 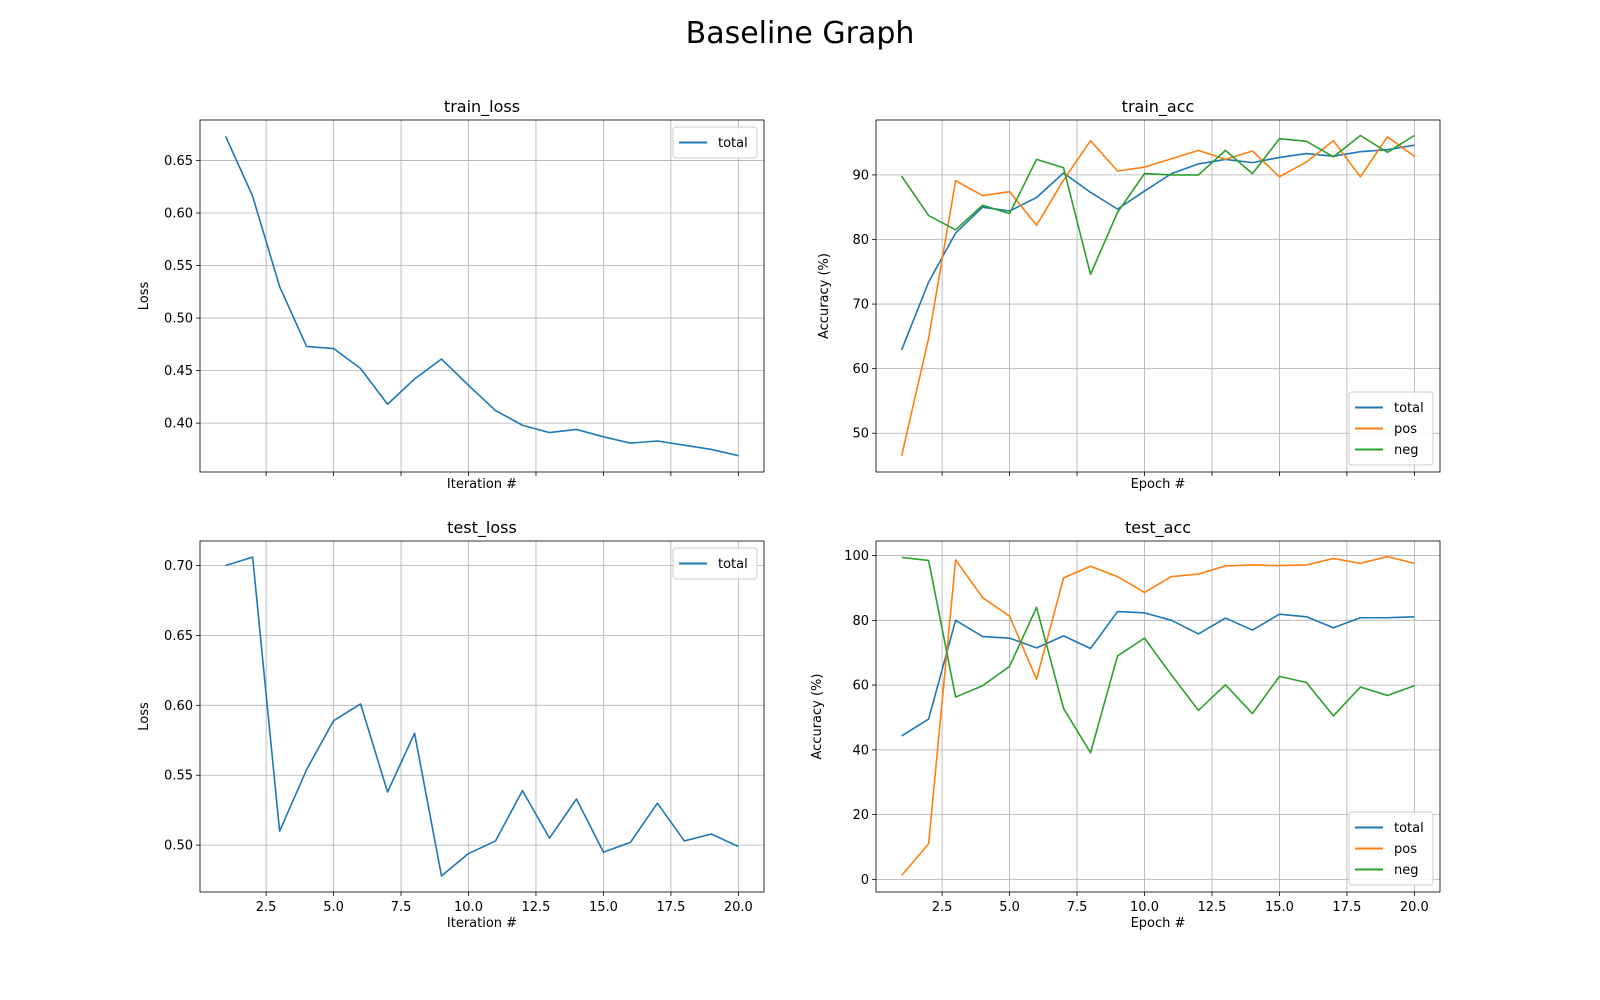 What do you see at coordinates (482, 107) in the screenshot?
I see `subplot-title: train_loss` at bounding box center [482, 107].